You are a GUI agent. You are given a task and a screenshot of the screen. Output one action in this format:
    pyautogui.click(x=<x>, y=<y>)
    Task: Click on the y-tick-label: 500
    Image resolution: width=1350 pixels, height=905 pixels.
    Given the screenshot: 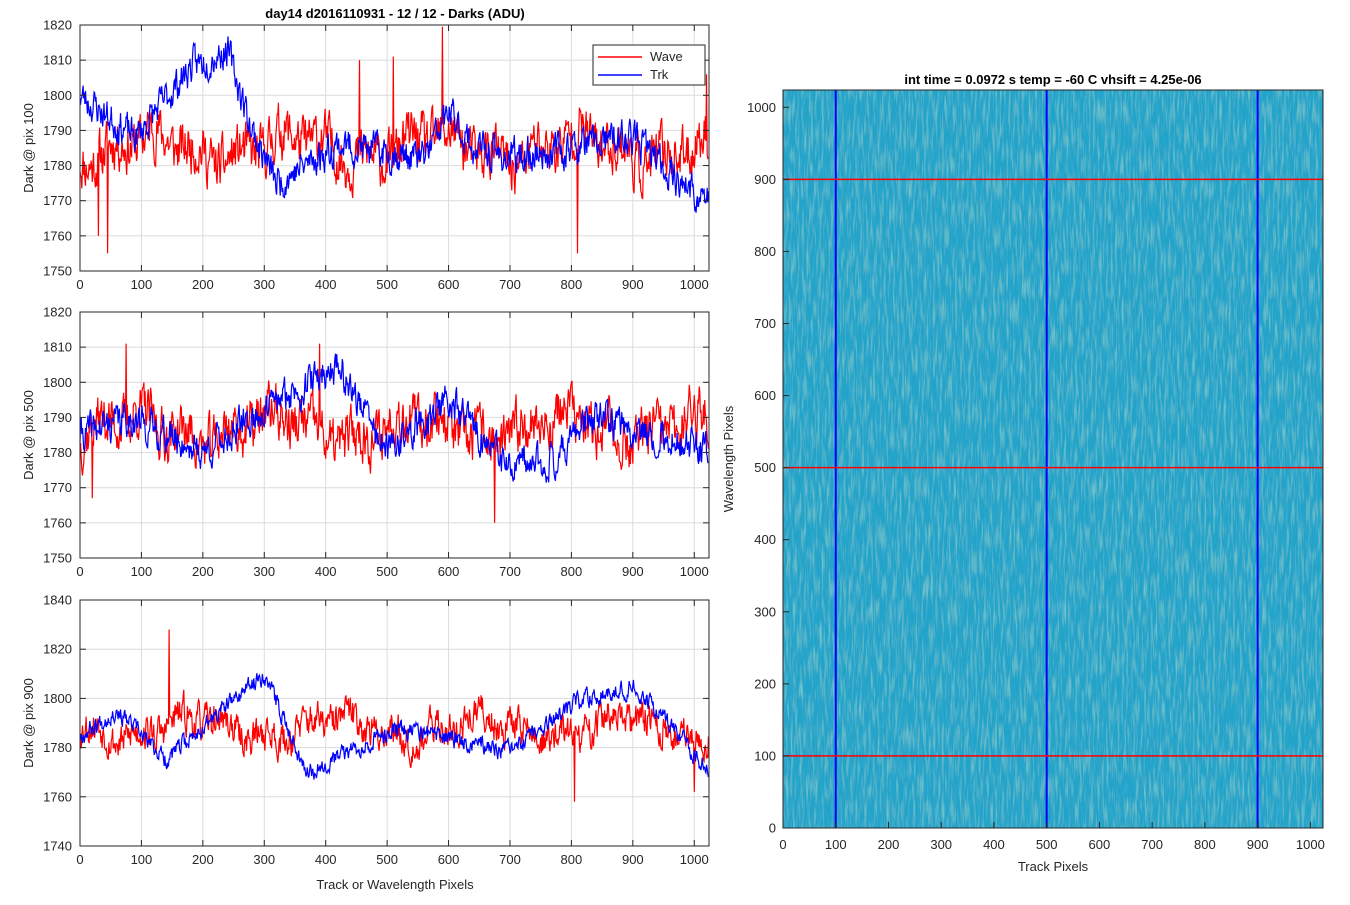 What is the action you would take?
    pyautogui.click(x=765, y=467)
    